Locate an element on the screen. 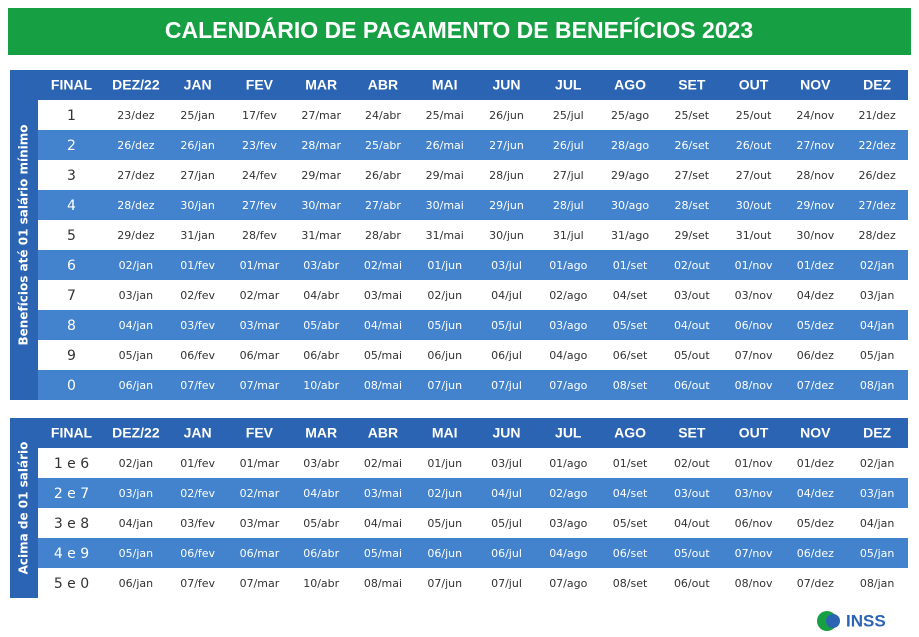 The height and width of the screenshot is (637, 919). date-cell: 31/ago is located at coordinates (630, 235).